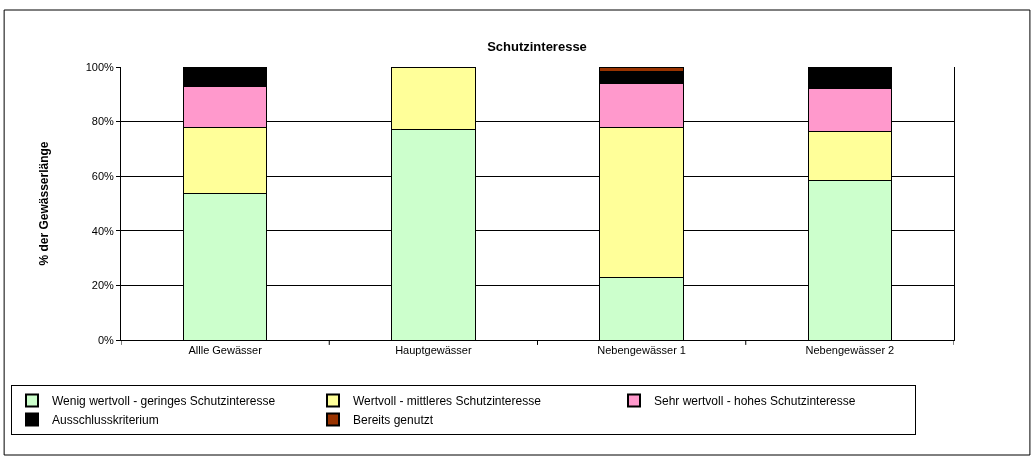 The width and height of the screenshot is (1034, 460). I want to click on y-tick-label: 20%, so click(102, 285).